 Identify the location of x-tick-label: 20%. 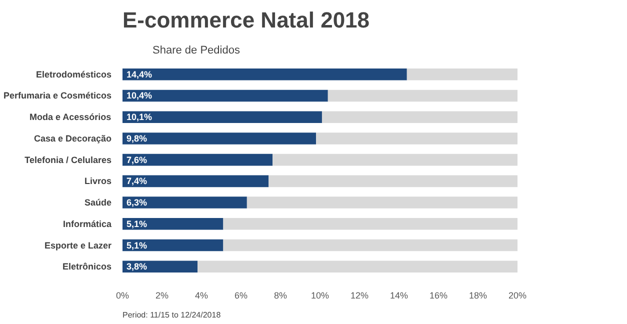
(517, 295).